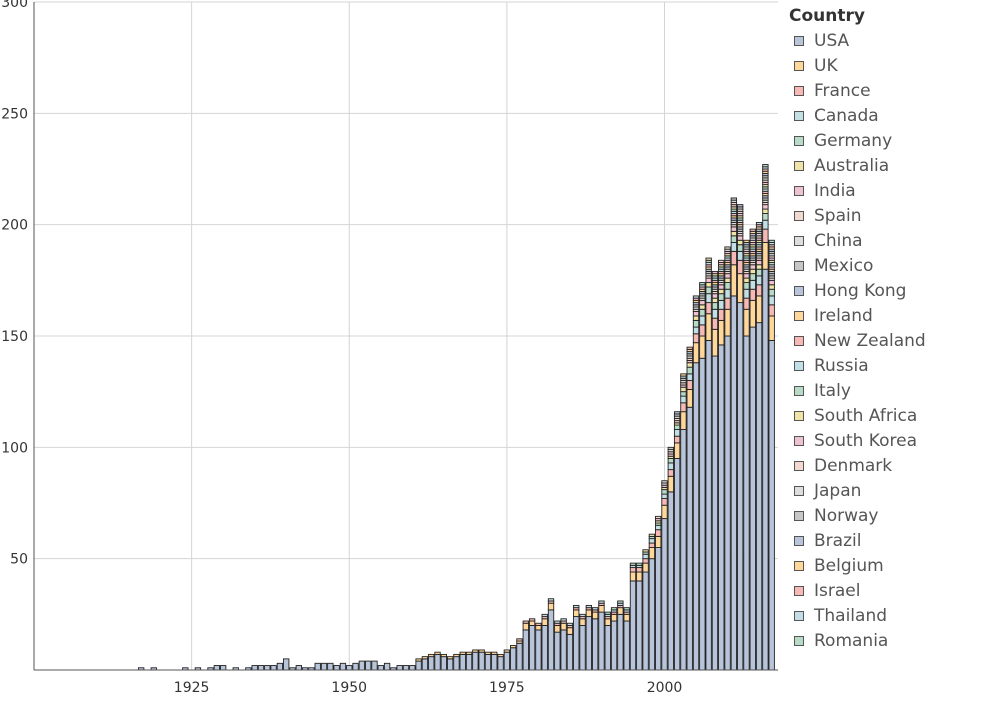  Describe the element at coordinates (891, 190) in the screenshot. I see `legend-item: India` at that location.